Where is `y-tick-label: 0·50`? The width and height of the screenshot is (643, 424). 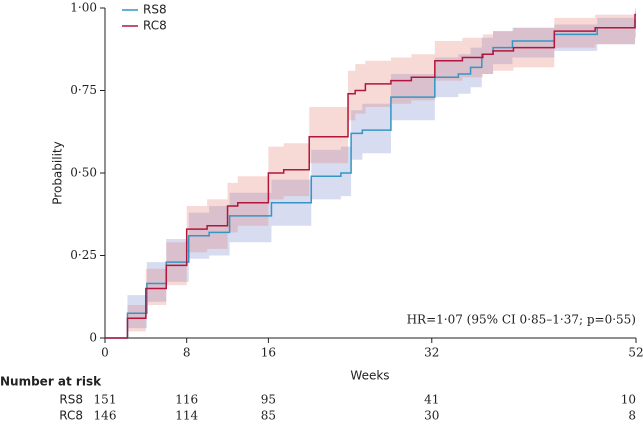
y-tick-label: 0·50 is located at coordinates (83, 173).